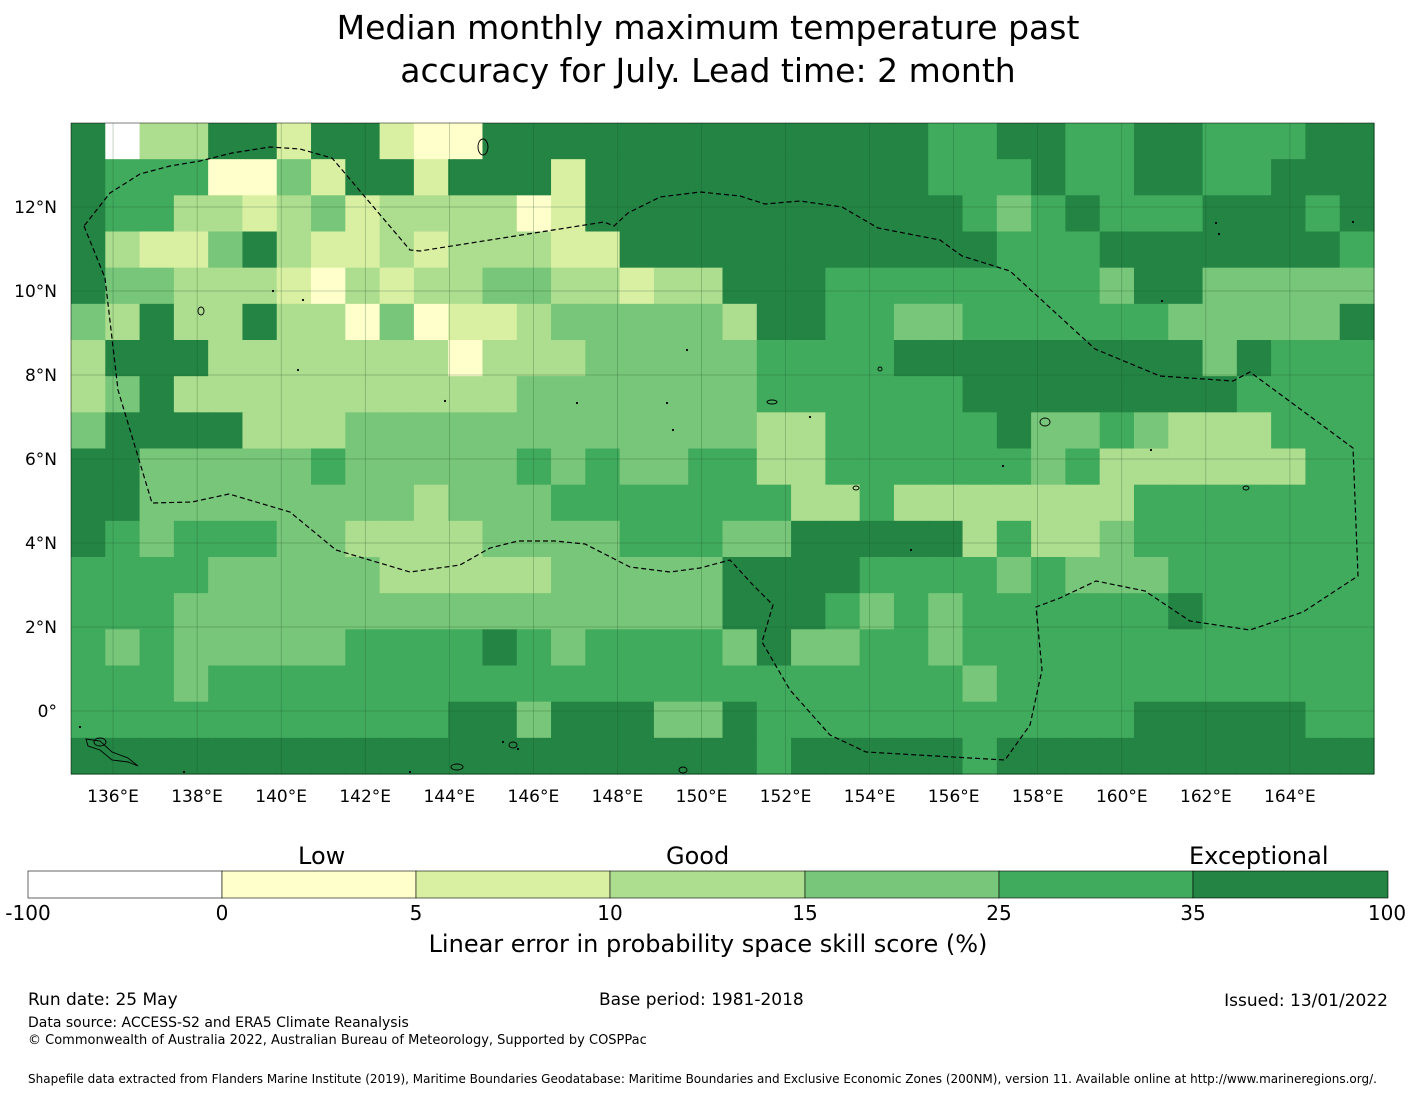  I want to click on base-period: Base period: 1981-2018, so click(701, 1000).